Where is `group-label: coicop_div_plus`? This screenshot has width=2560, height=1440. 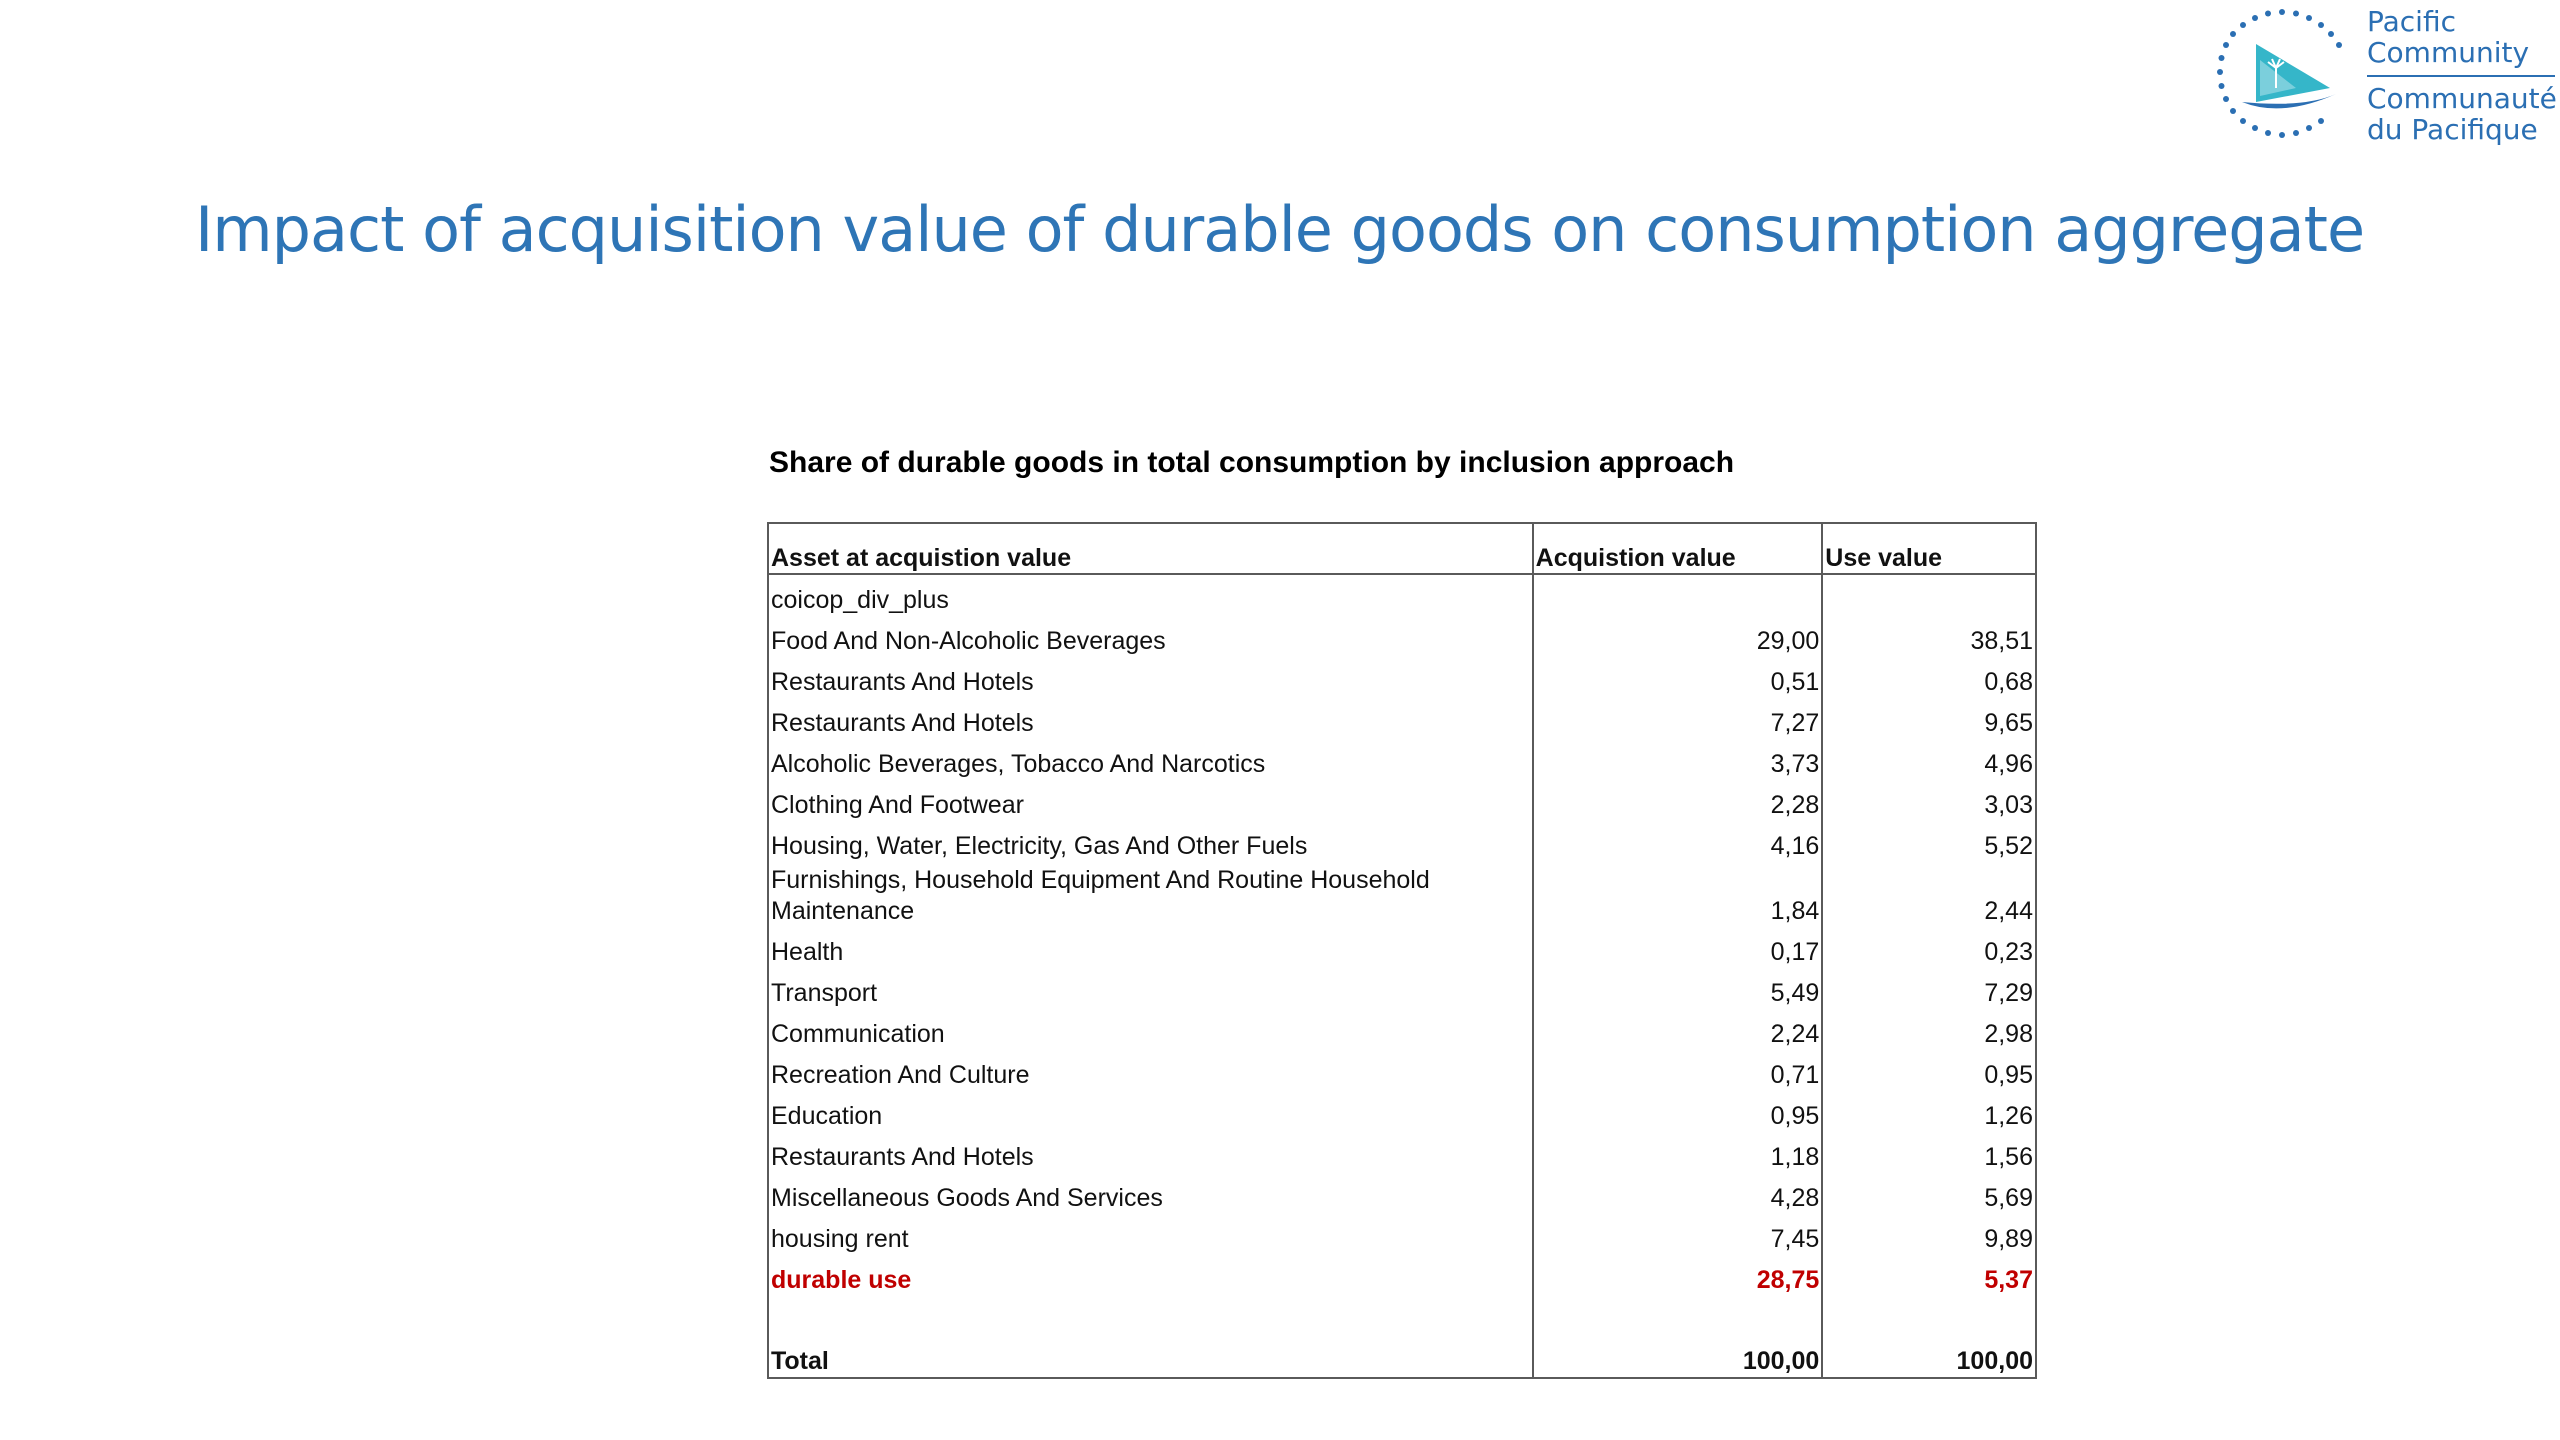 group-label: coicop_div_plus is located at coordinates (1151, 595).